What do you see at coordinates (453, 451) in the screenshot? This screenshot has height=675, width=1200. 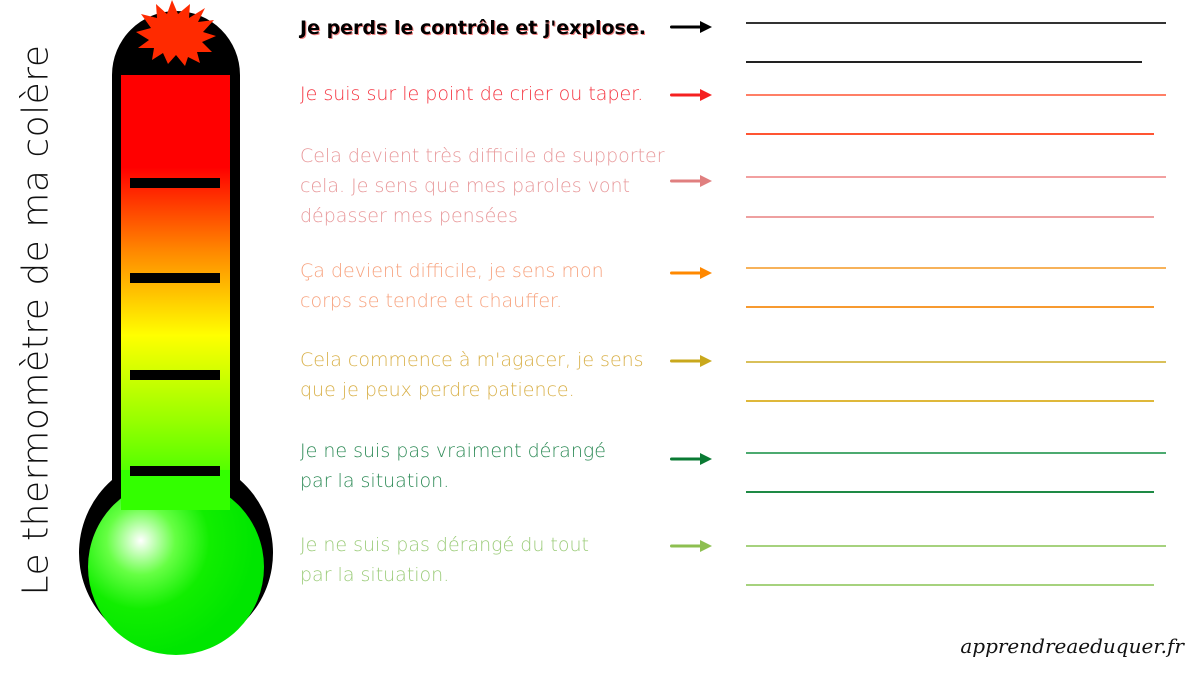 I see `level-line: Je ne suis pas vraiment dérangé` at bounding box center [453, 451].